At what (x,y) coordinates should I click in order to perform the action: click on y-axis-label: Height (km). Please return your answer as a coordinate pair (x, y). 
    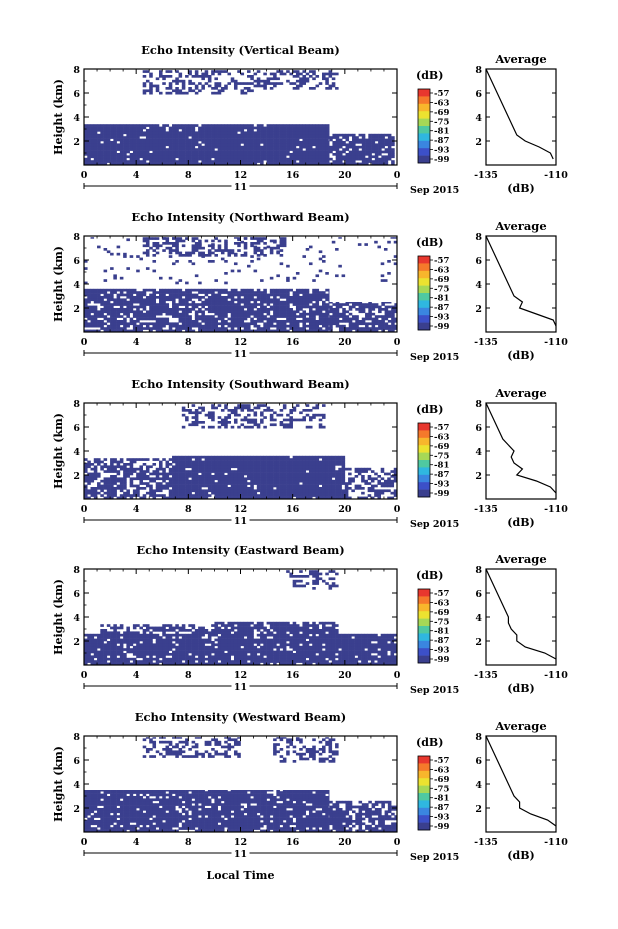
    Looking at the image, I should click on (58, 284).